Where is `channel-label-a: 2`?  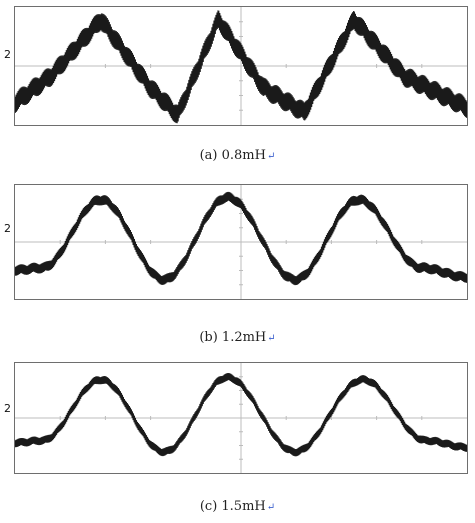
channel-label-a: 2 is located at coordinates (7, 54).